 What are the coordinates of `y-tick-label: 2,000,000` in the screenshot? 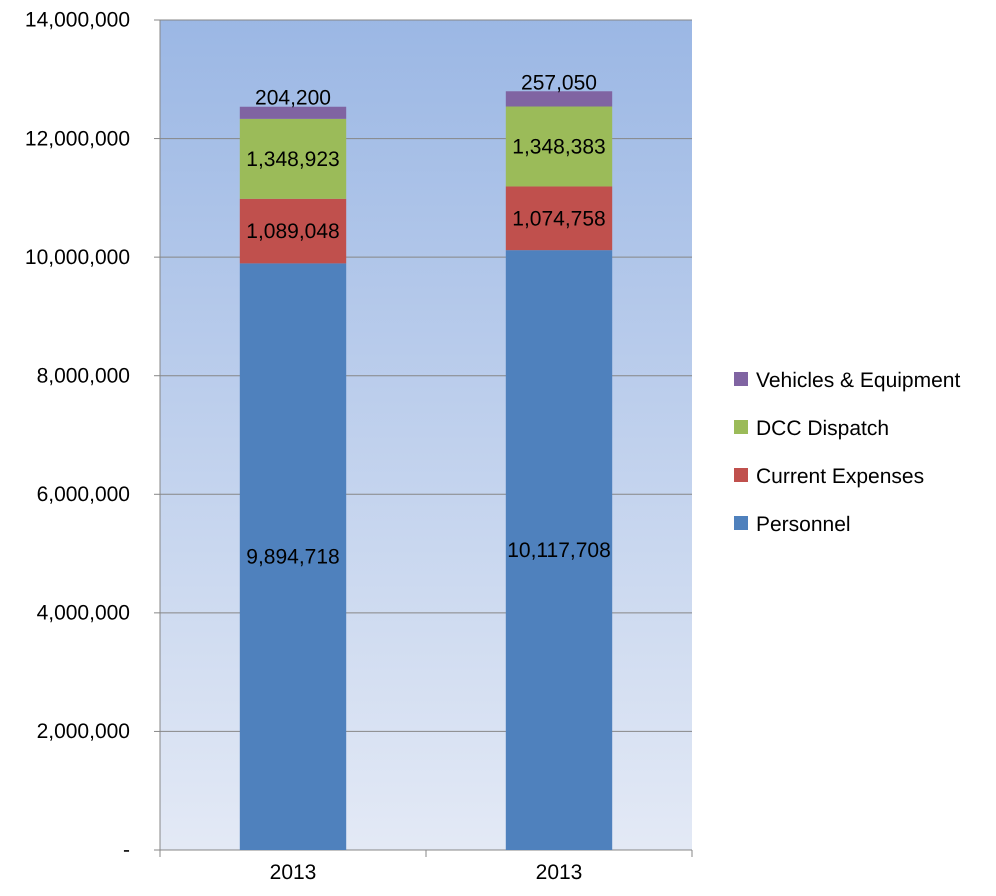 It's located at (83, 732).